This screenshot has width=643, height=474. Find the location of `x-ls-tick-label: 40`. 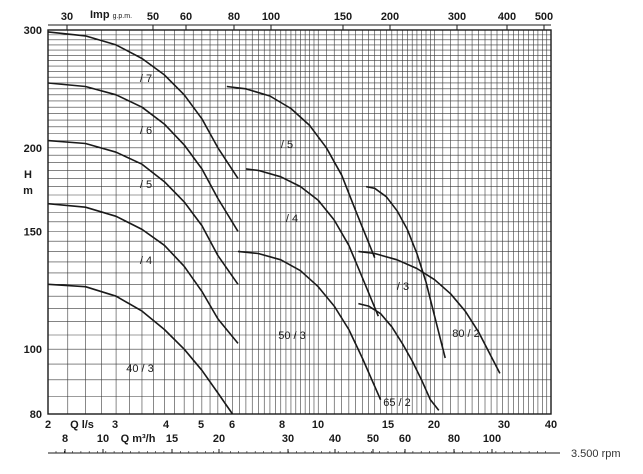

x-ls-tick-label: 40 is located at coordinates (551, 425).